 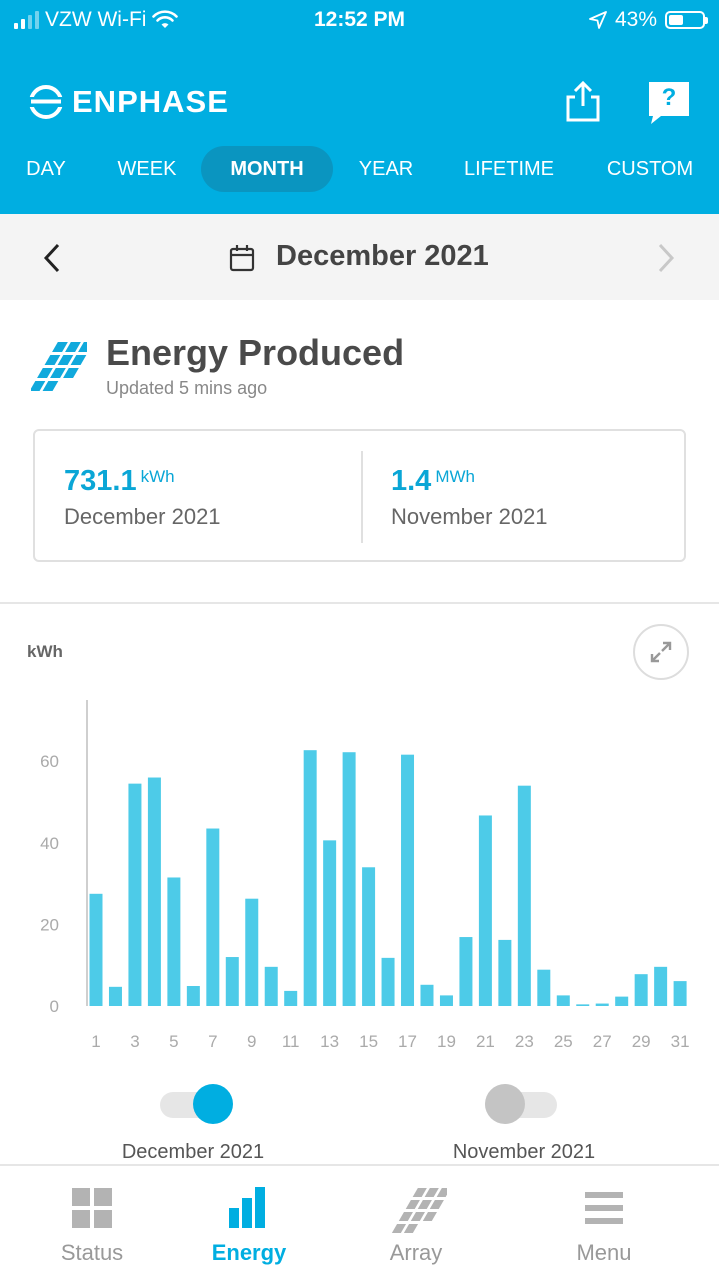 I want to click on date-label: December 2021, so click(x=382, y=256).